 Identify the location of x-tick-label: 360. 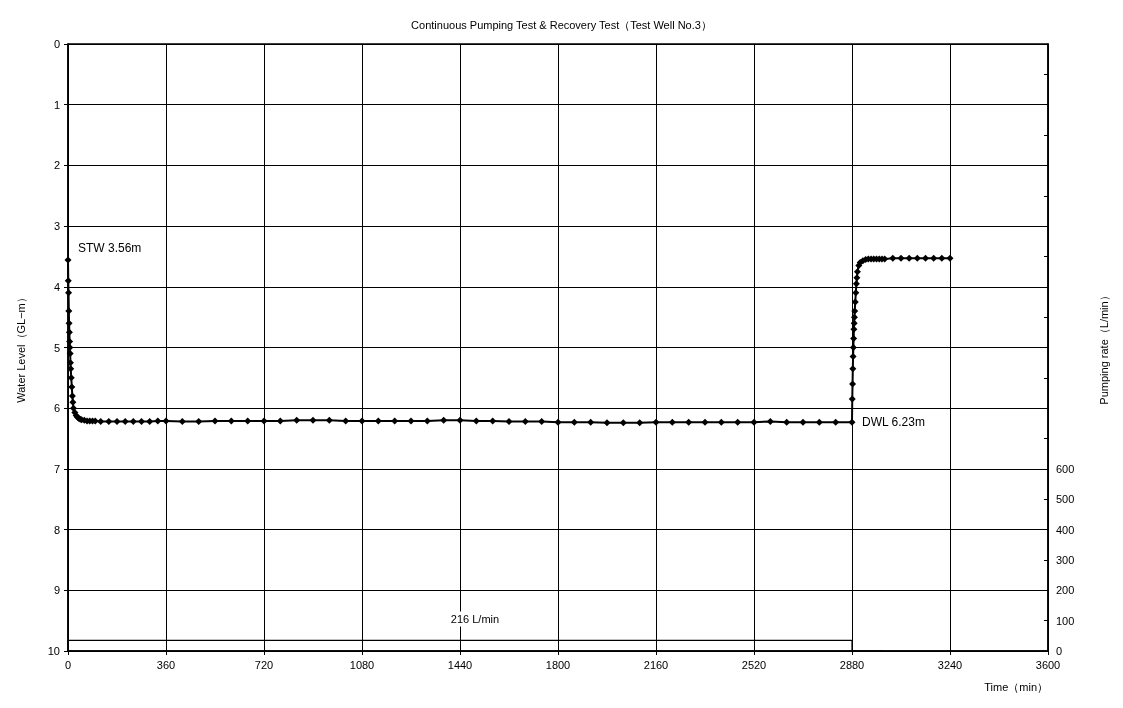
(166, 664).